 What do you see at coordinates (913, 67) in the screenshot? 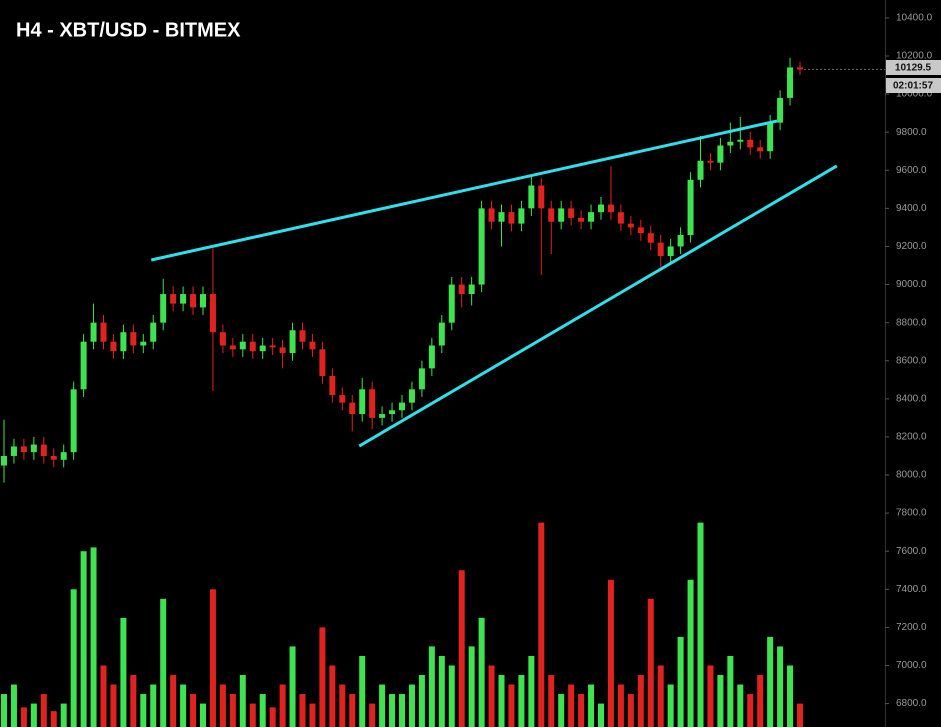
I see `last-price-tag` at bounding box center [913, 67].